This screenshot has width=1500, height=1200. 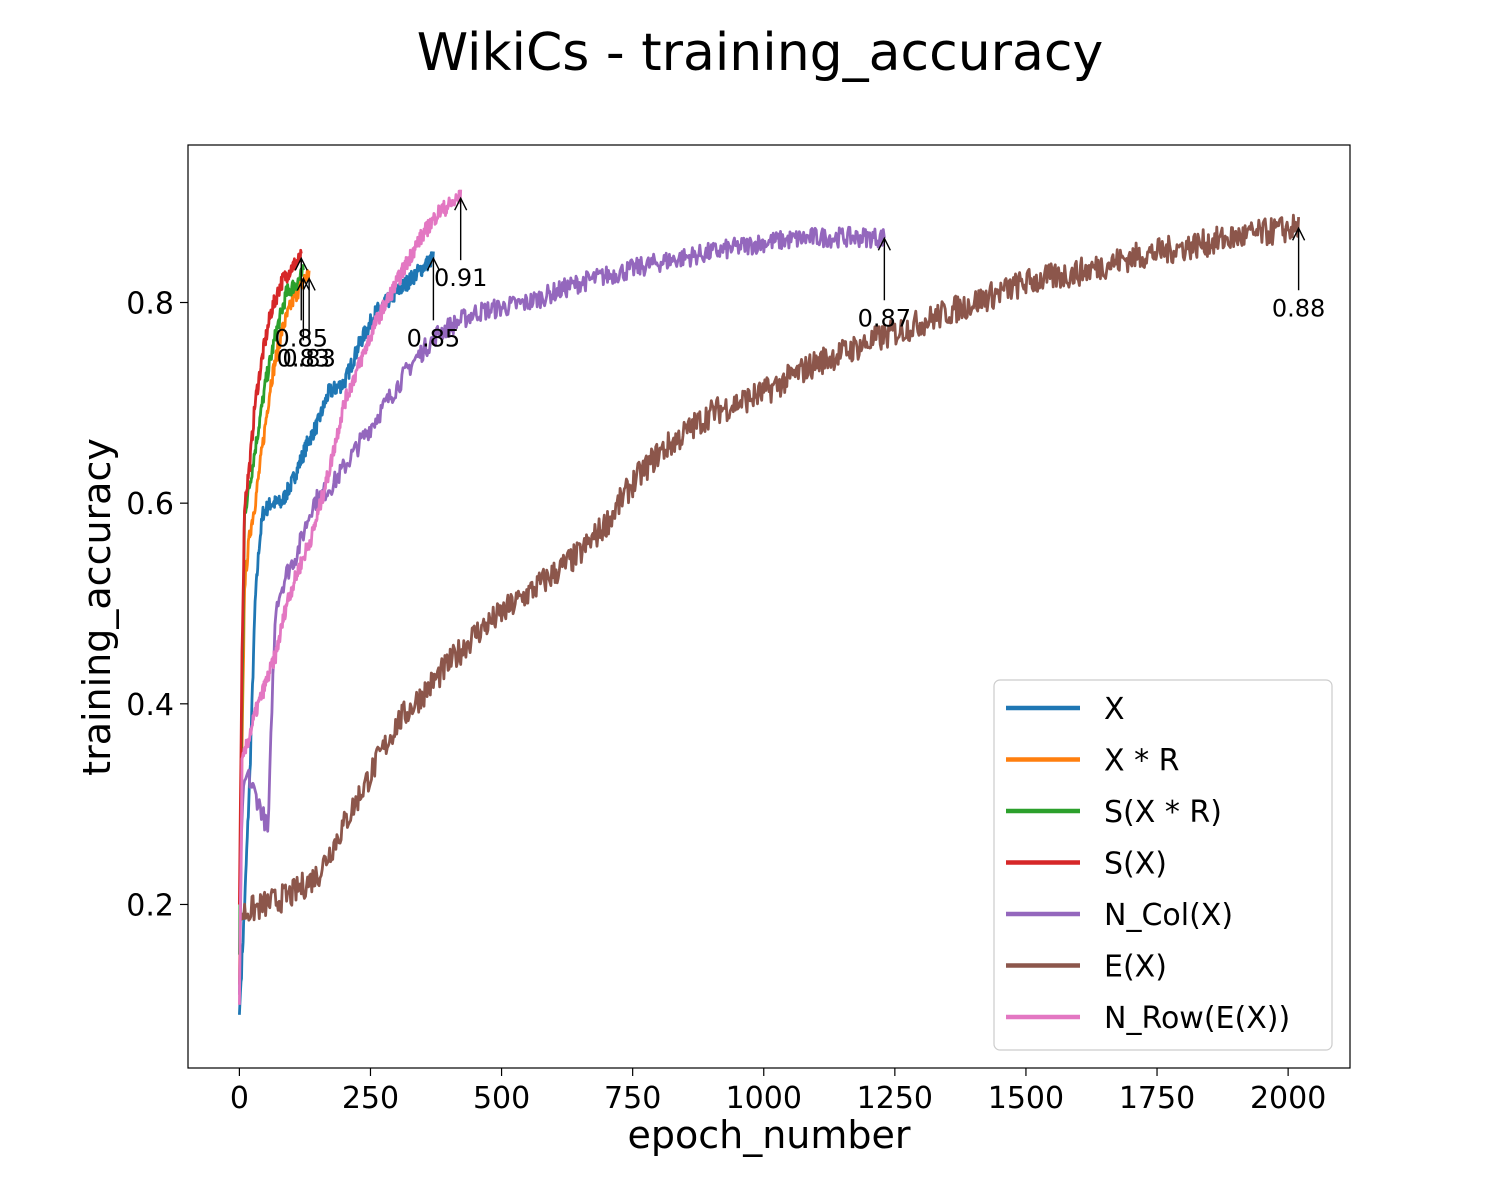 I want to click on y-tick-label: 0.2, so click(x=150, y=905).